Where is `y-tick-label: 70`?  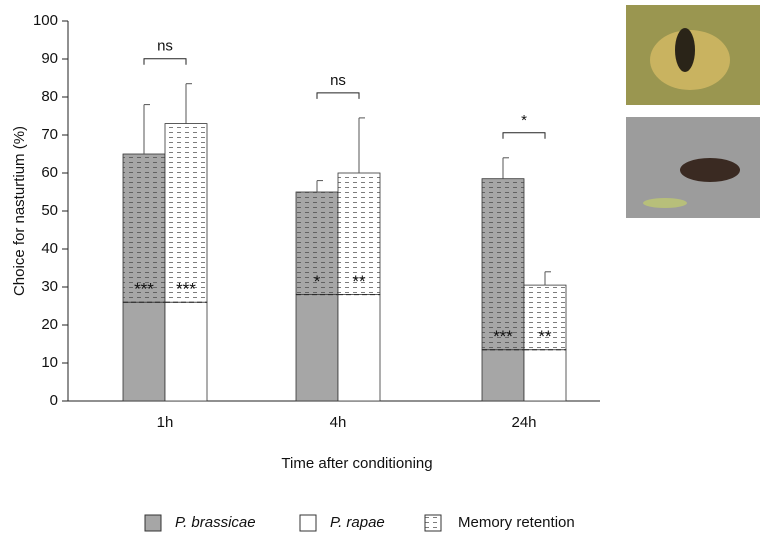
y-tick-label: 70 is located at coordinates (49, 134).